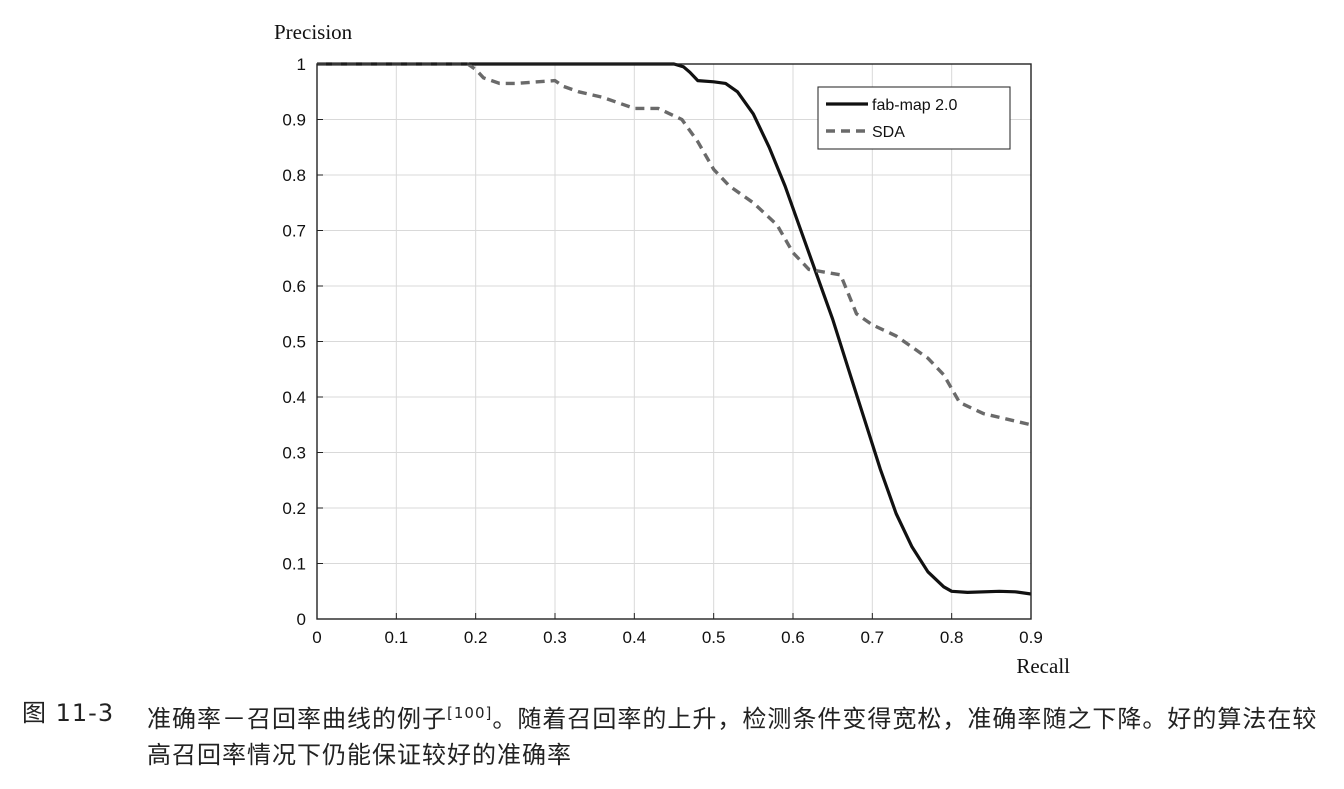  I want to click on x-tick-label: 0.4, so click(635, 637).